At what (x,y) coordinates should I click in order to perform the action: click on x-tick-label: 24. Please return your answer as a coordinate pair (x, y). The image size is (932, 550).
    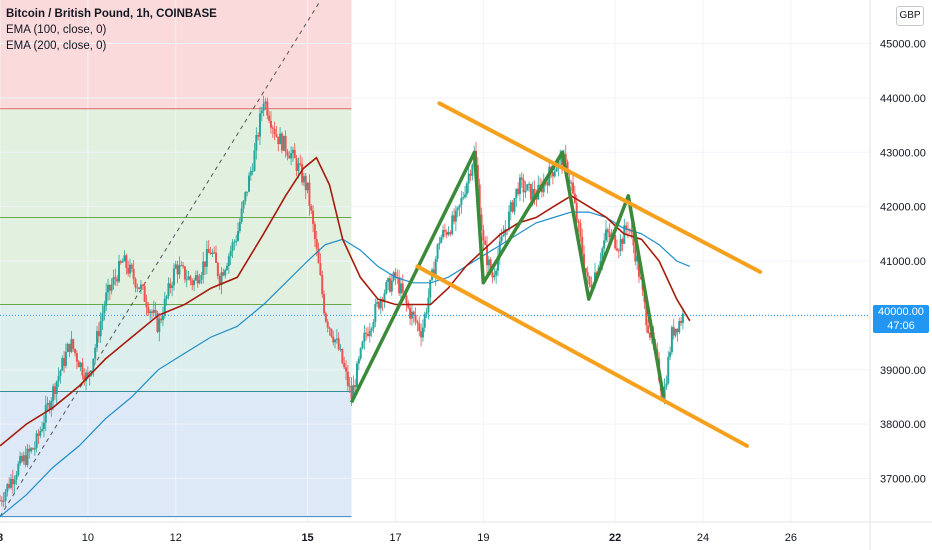
    Looking at the image, I should click on (703, 538).